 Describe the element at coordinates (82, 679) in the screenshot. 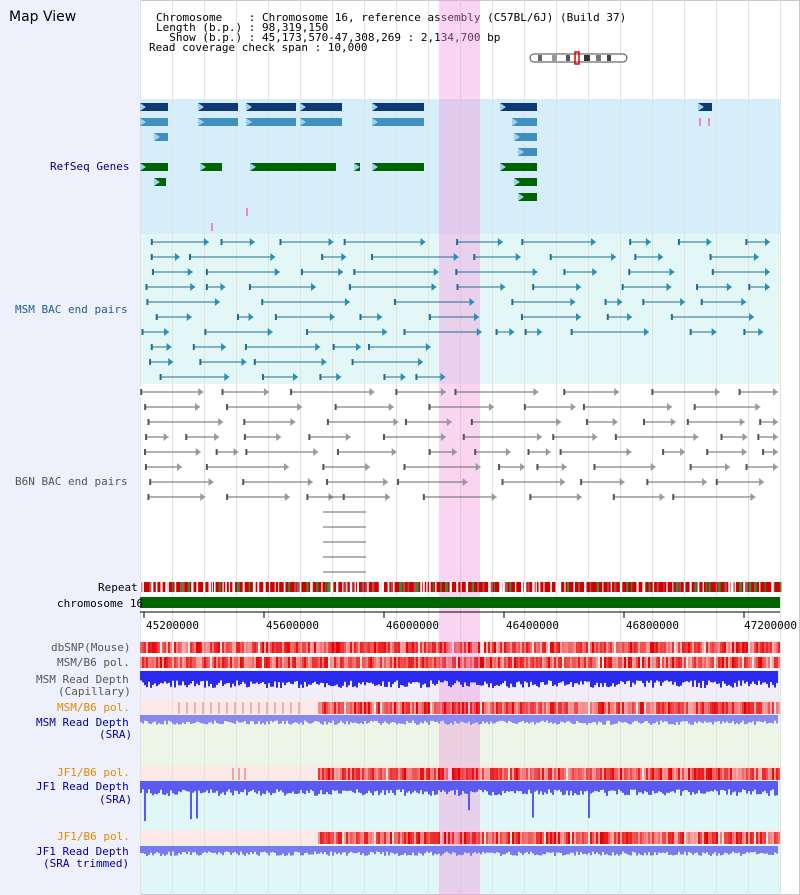

I see `track-label-msm-cap: MSM Read Depth` at that location.